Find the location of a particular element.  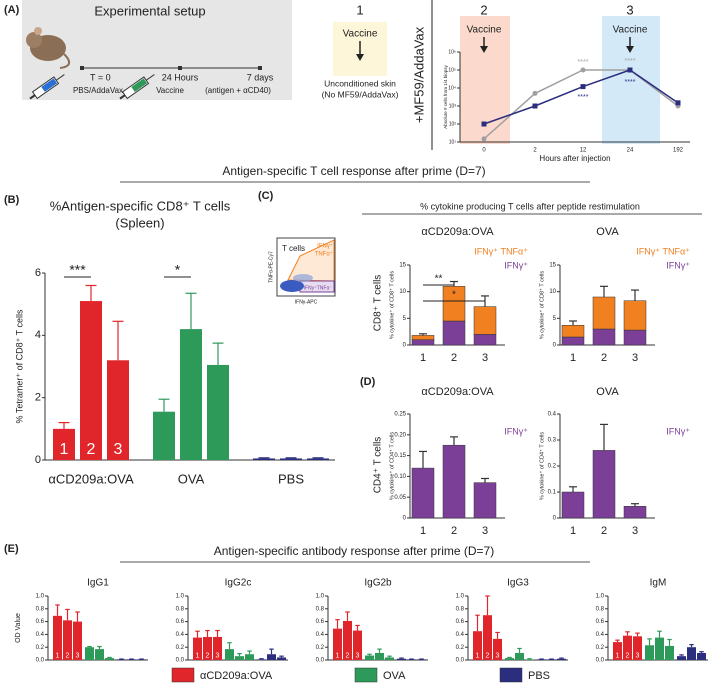

syringe is located at coordinates (47, 87).